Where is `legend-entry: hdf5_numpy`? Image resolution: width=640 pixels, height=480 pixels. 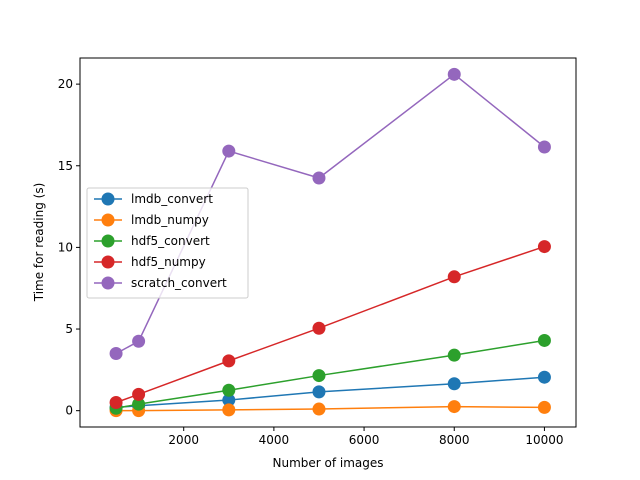 legend-entry: hdf5_numpy is located at coordinates (150, 262).